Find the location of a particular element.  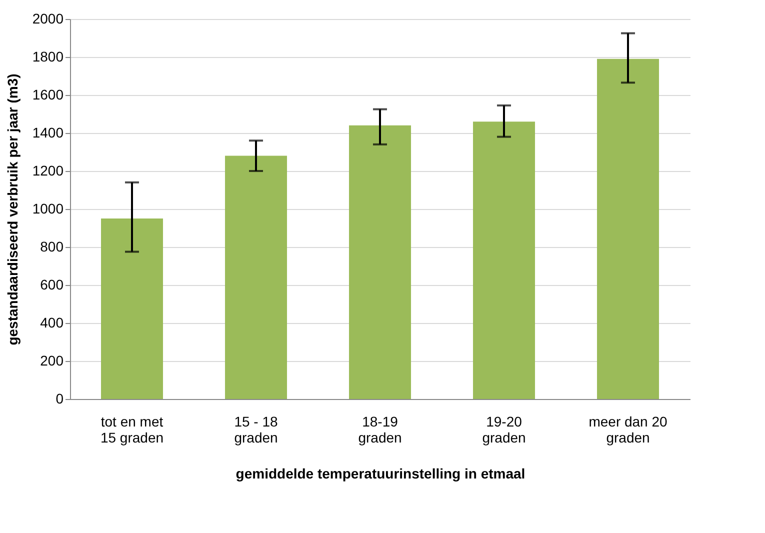

y-tick-label: 1600 is located at coordinates (48, 94).